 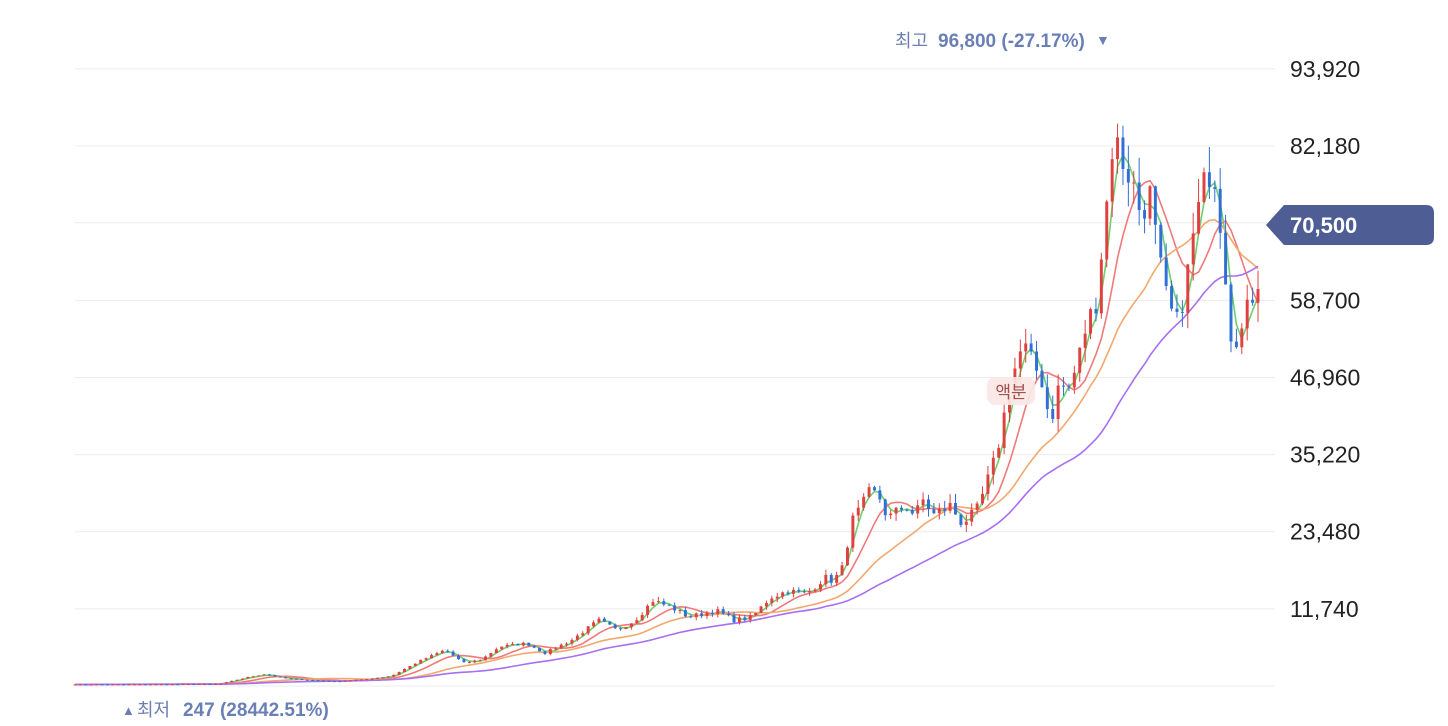 What do you see at coordinates (1011, 391) in the screenshot?
I see `ex-dividend-badge` at bounding box center [1011, 391].